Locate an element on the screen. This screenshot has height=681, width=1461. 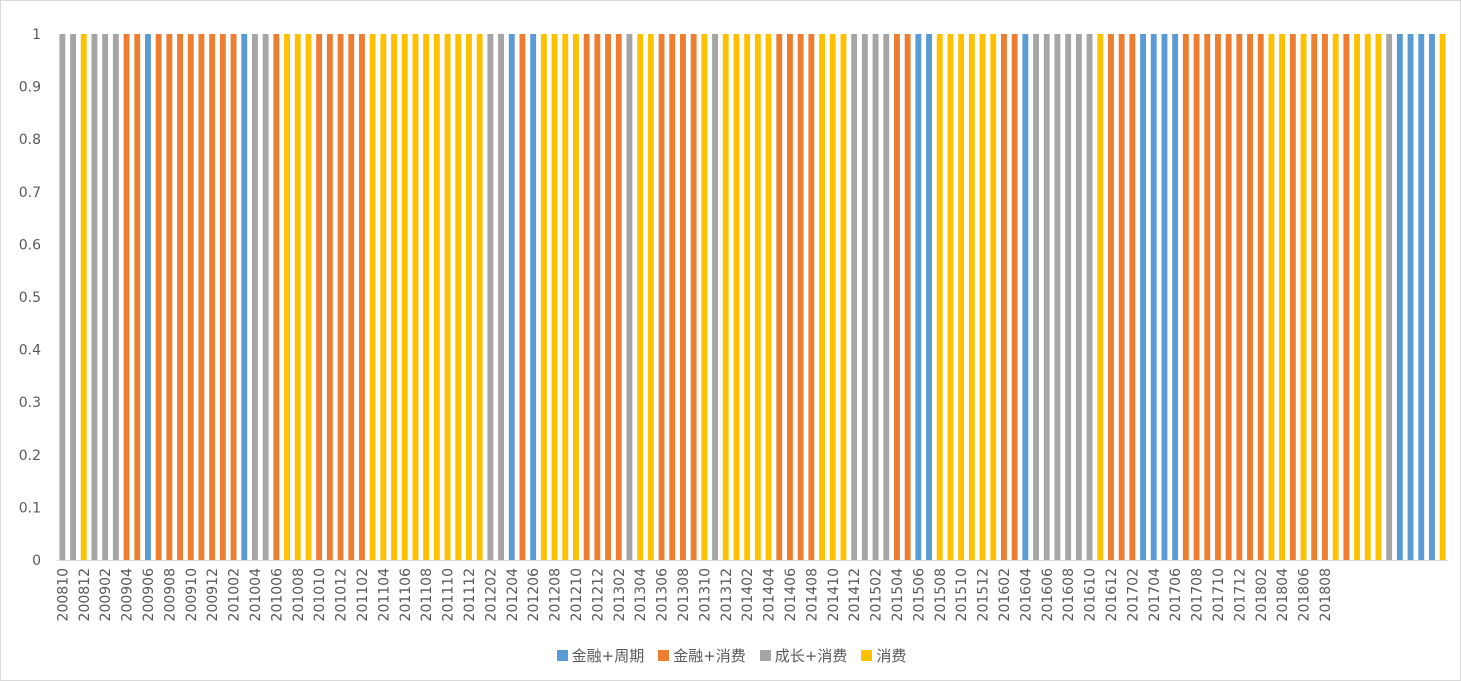
x-tick-label: 200812 is located at coordinates (85, 594).